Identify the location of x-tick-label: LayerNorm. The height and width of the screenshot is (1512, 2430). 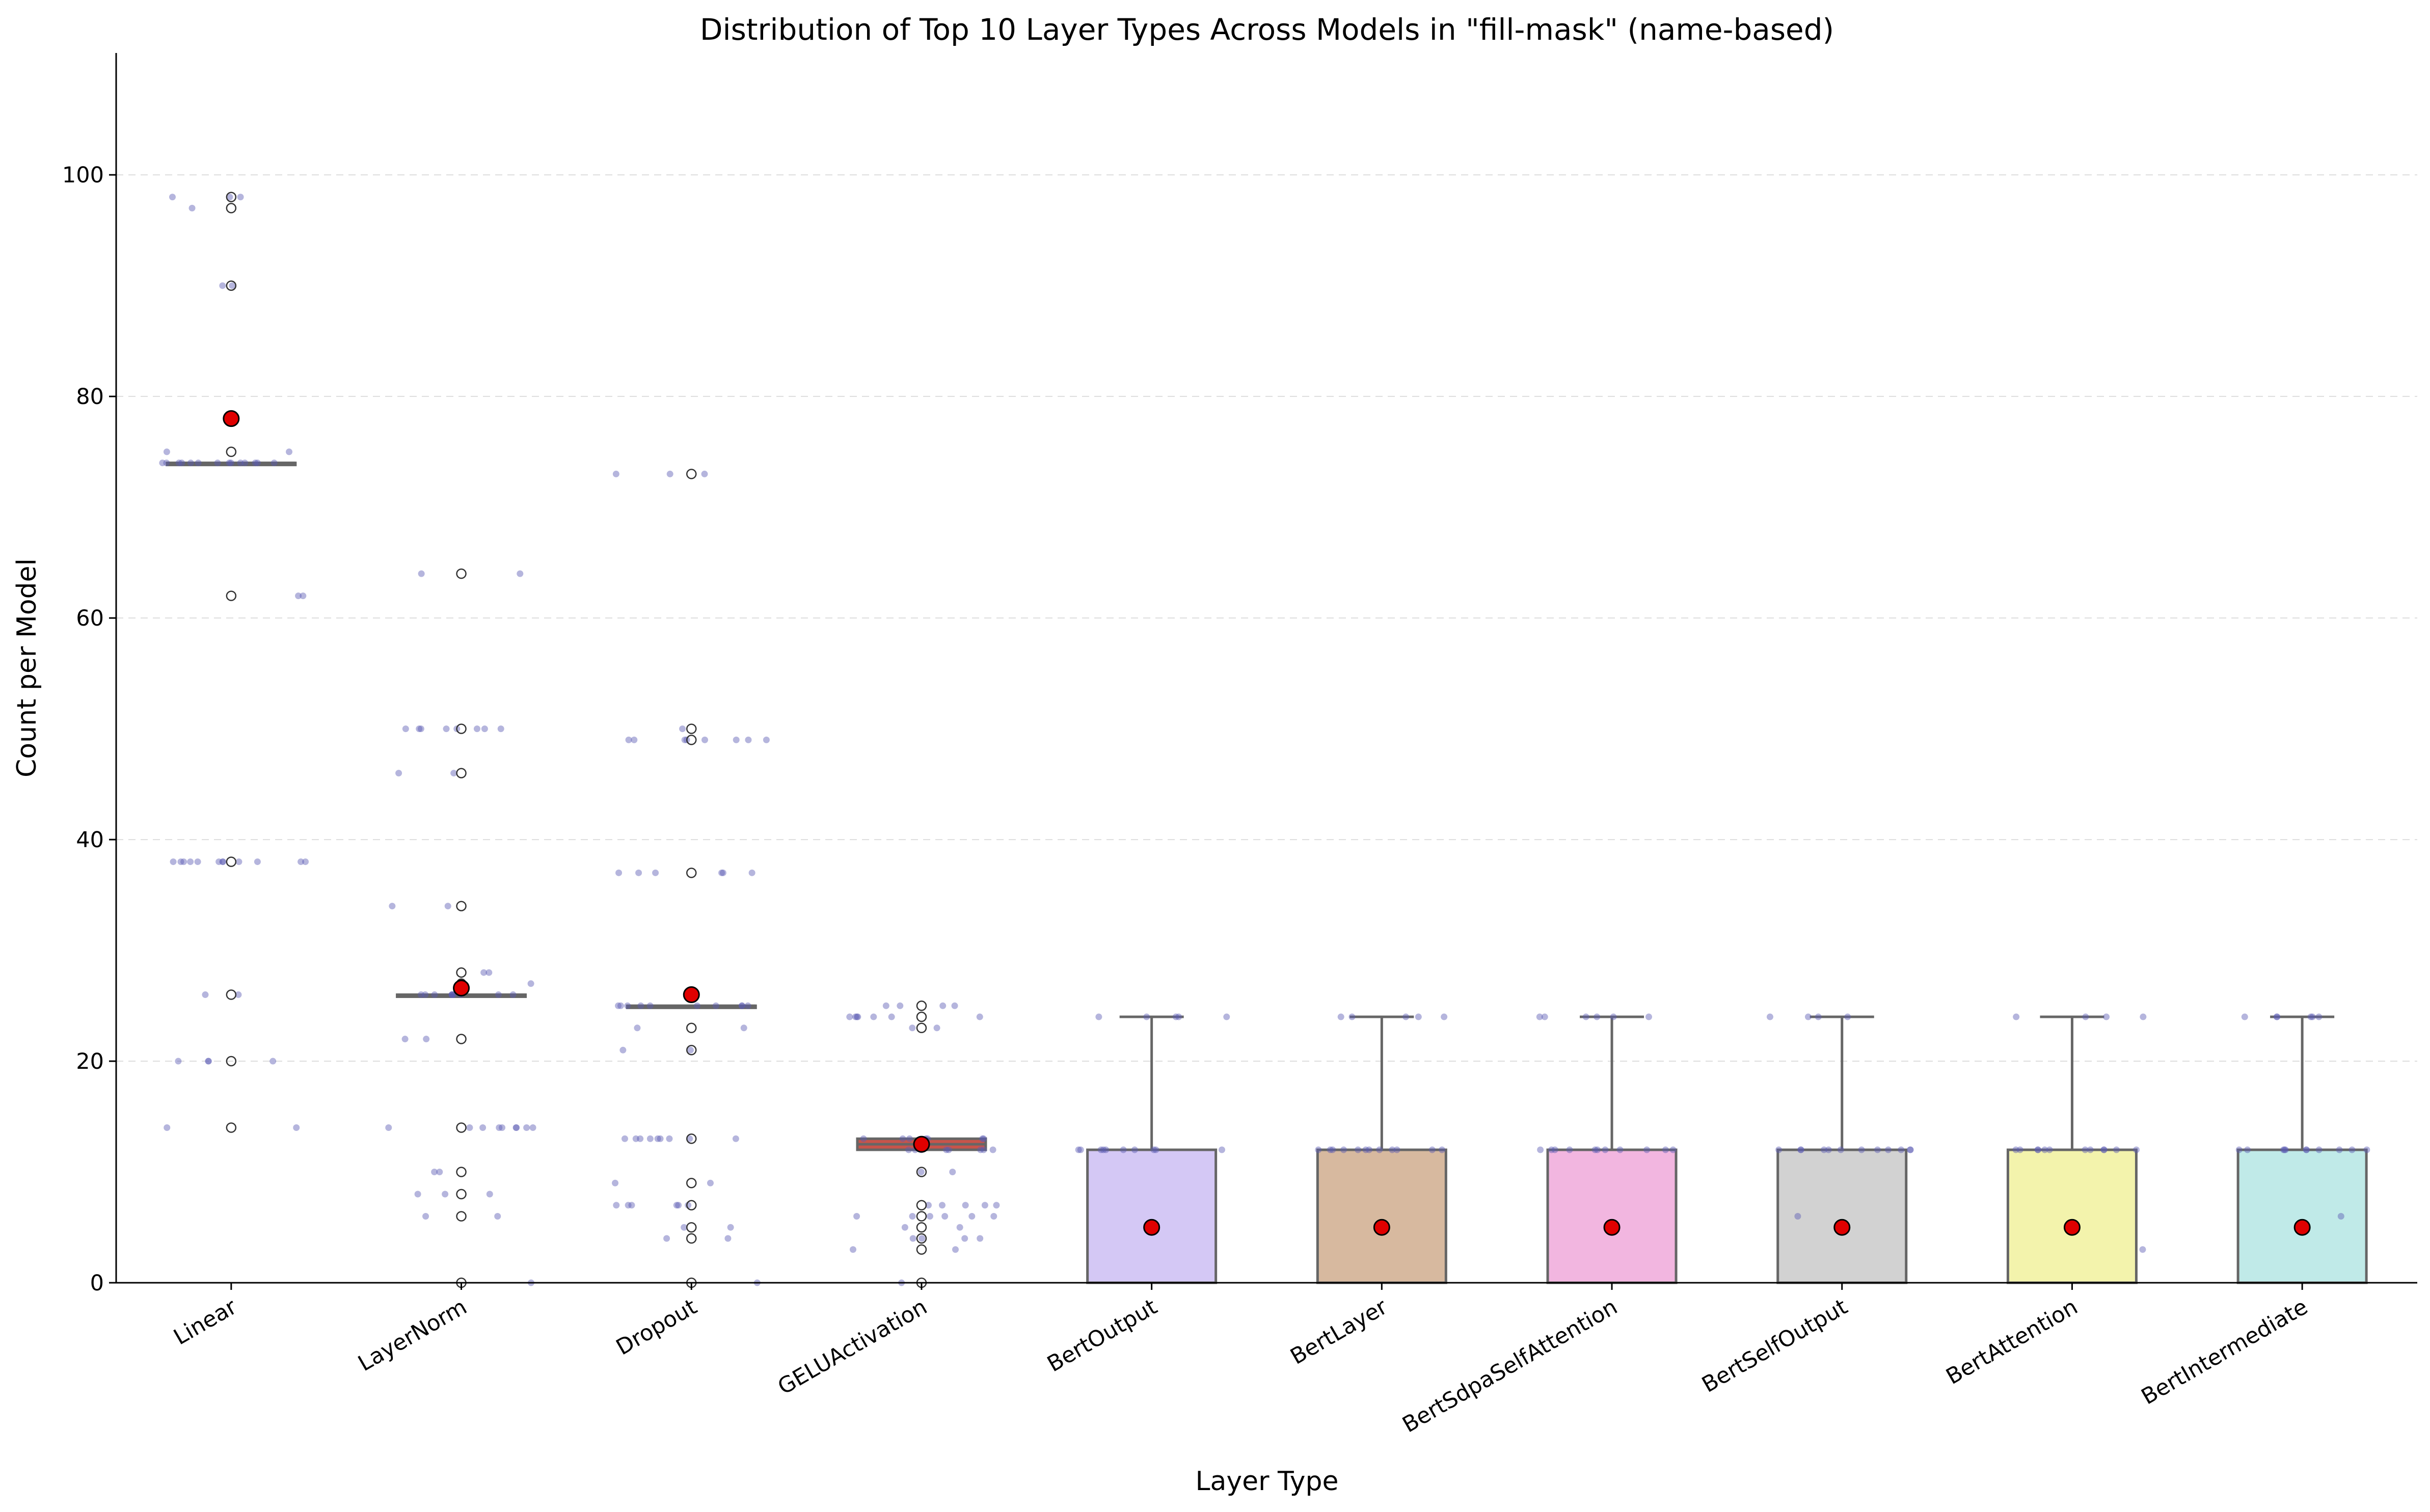
(413, 1335).